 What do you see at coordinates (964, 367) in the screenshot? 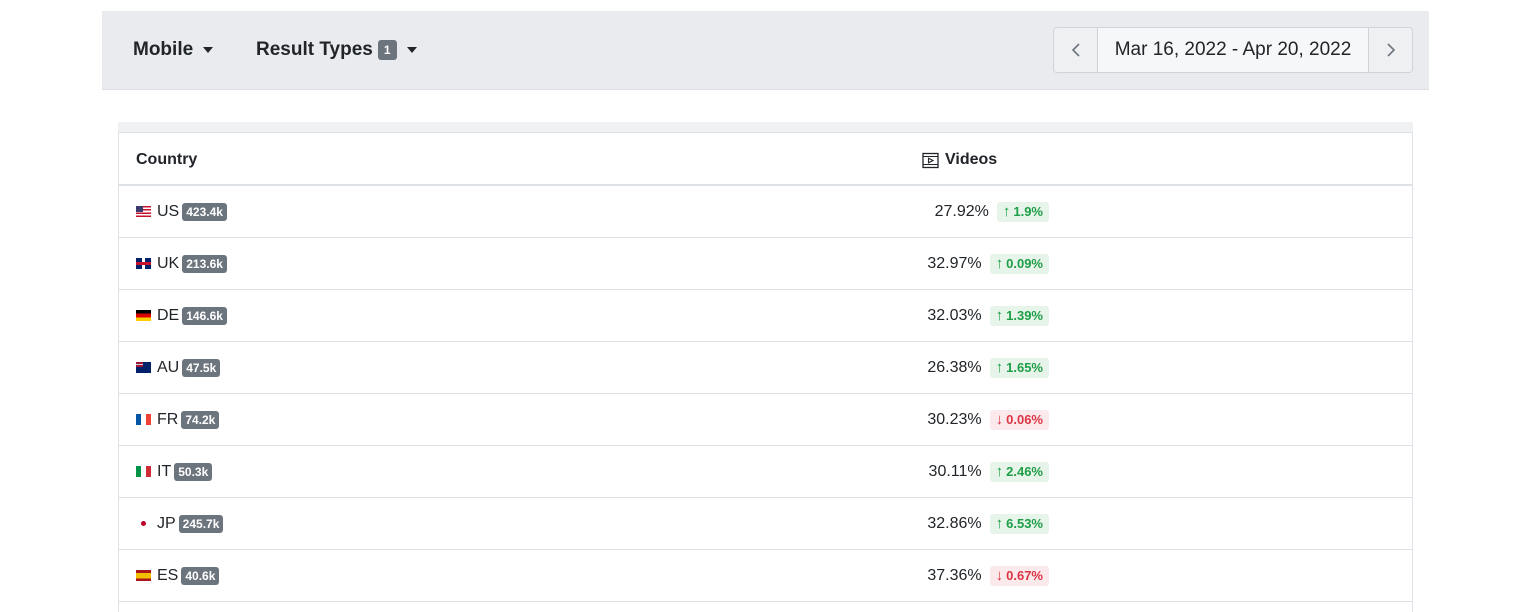
I see `videos-value-cell: 26.38% ↑ 1.65%` at bounding box center [964, 367].